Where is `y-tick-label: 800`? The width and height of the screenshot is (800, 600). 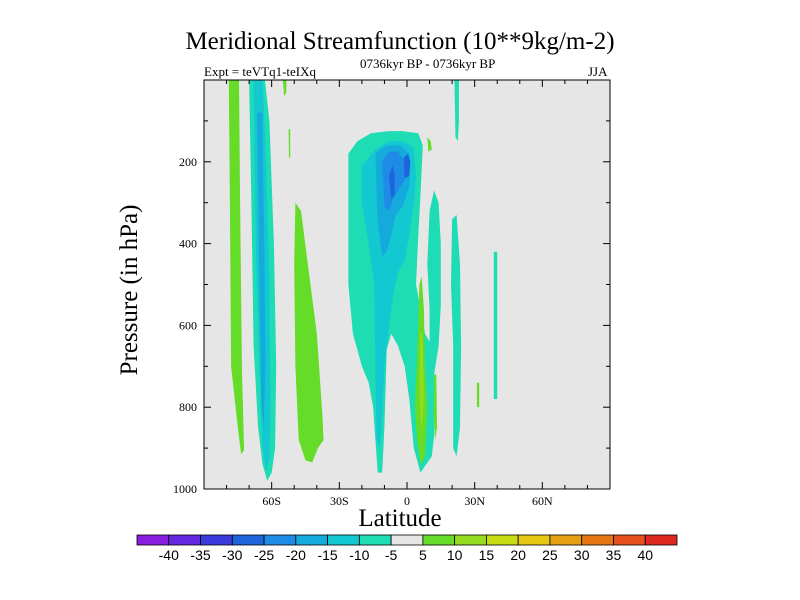 y-tick-label: 800 is located at coordinates (188, 407).